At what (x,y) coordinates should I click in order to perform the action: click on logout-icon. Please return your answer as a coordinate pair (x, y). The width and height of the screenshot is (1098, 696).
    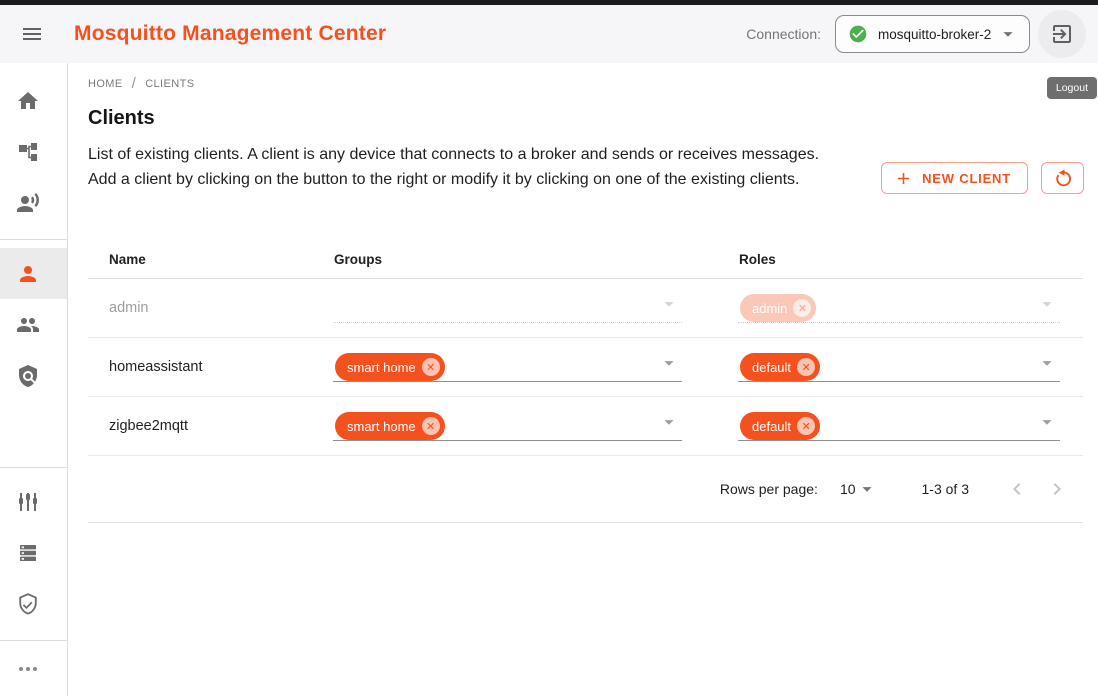
    Looking at the image, I should click on (1062, 34).